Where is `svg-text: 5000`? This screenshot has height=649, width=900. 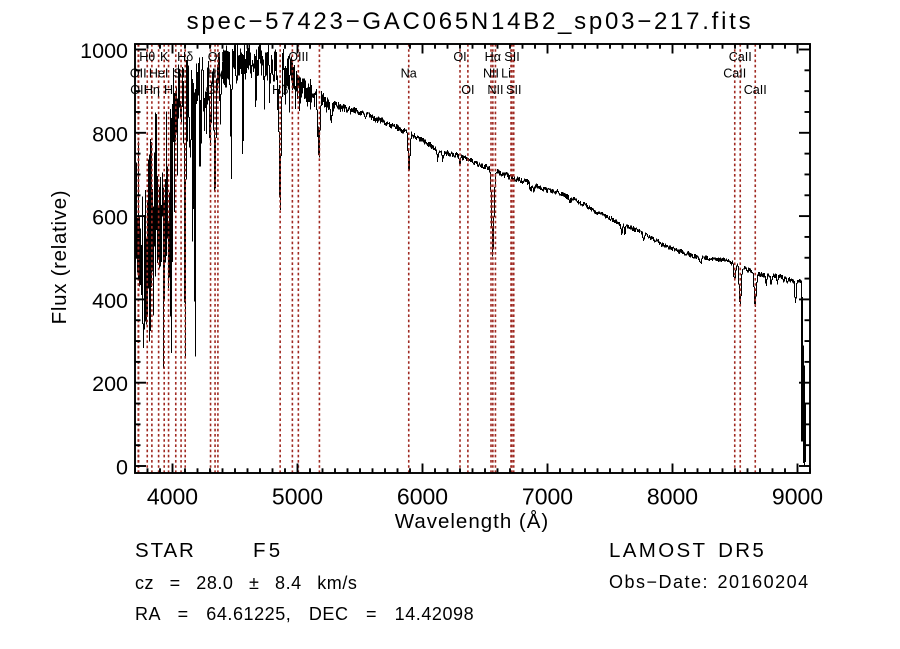
svg-text: 5000 is located at coordinates (297, 497).